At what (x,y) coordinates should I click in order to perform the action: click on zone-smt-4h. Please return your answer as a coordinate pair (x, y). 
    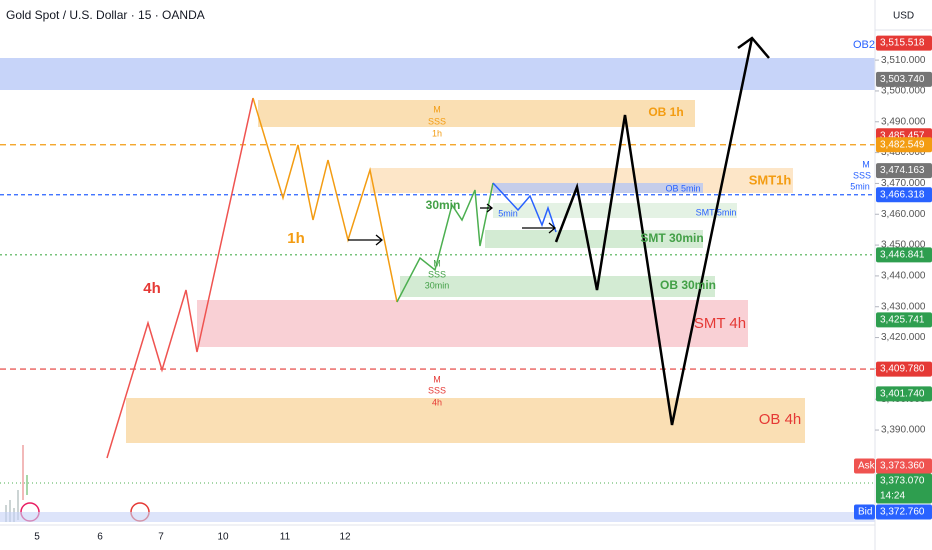
    Looking at the image, I should click on (472, 323).